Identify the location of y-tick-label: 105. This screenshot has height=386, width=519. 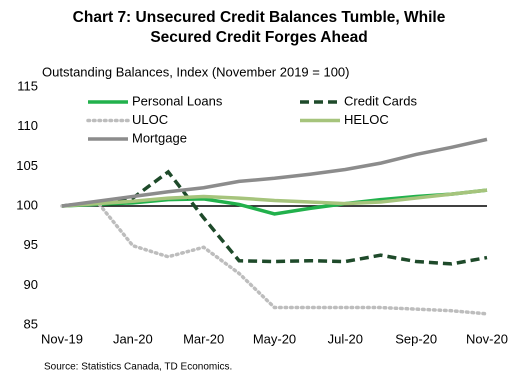
(27, 165).